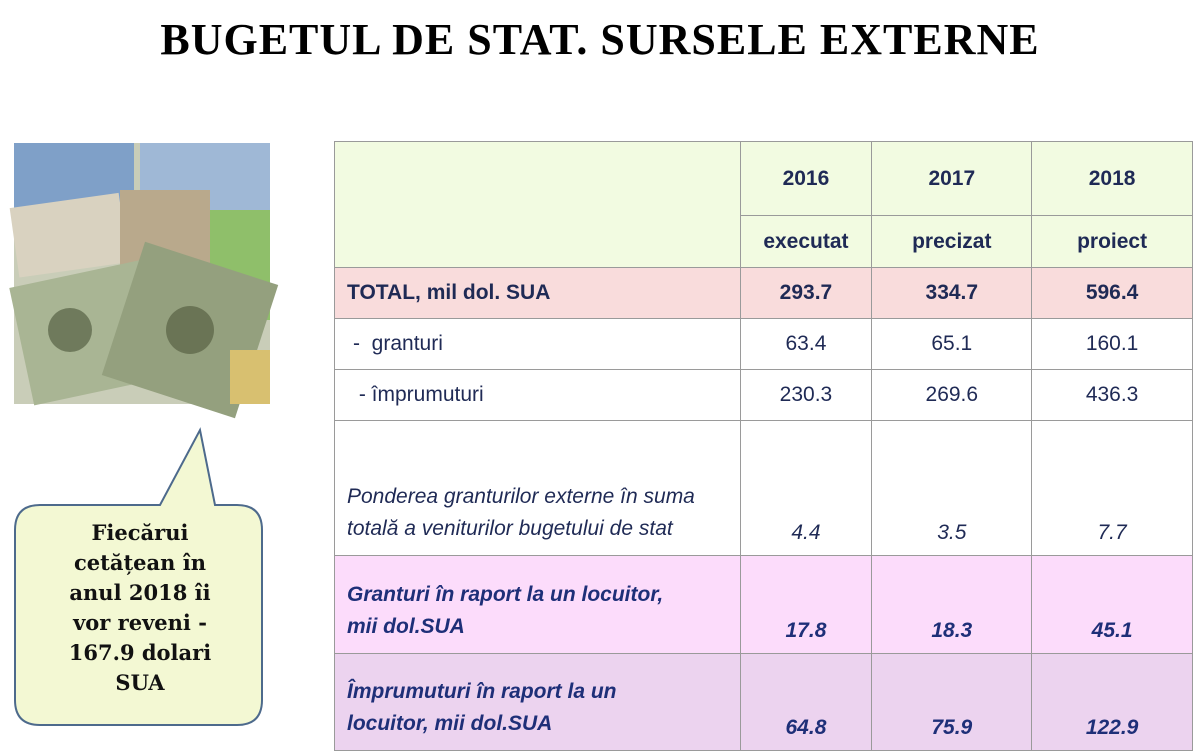  Describe the element at coordinates (952, 344) in the screenshot. I see `cell-value: 65.1` at that location.